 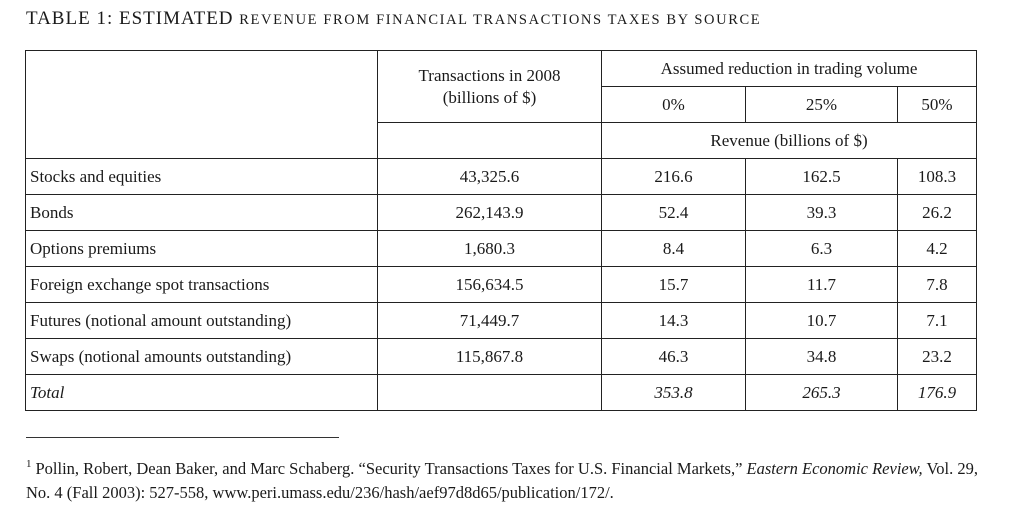 What do you see at coordinates (821, 104) in the screenshot?
I see `scenario-header-25: 25%` at bounding box center [821, 104].